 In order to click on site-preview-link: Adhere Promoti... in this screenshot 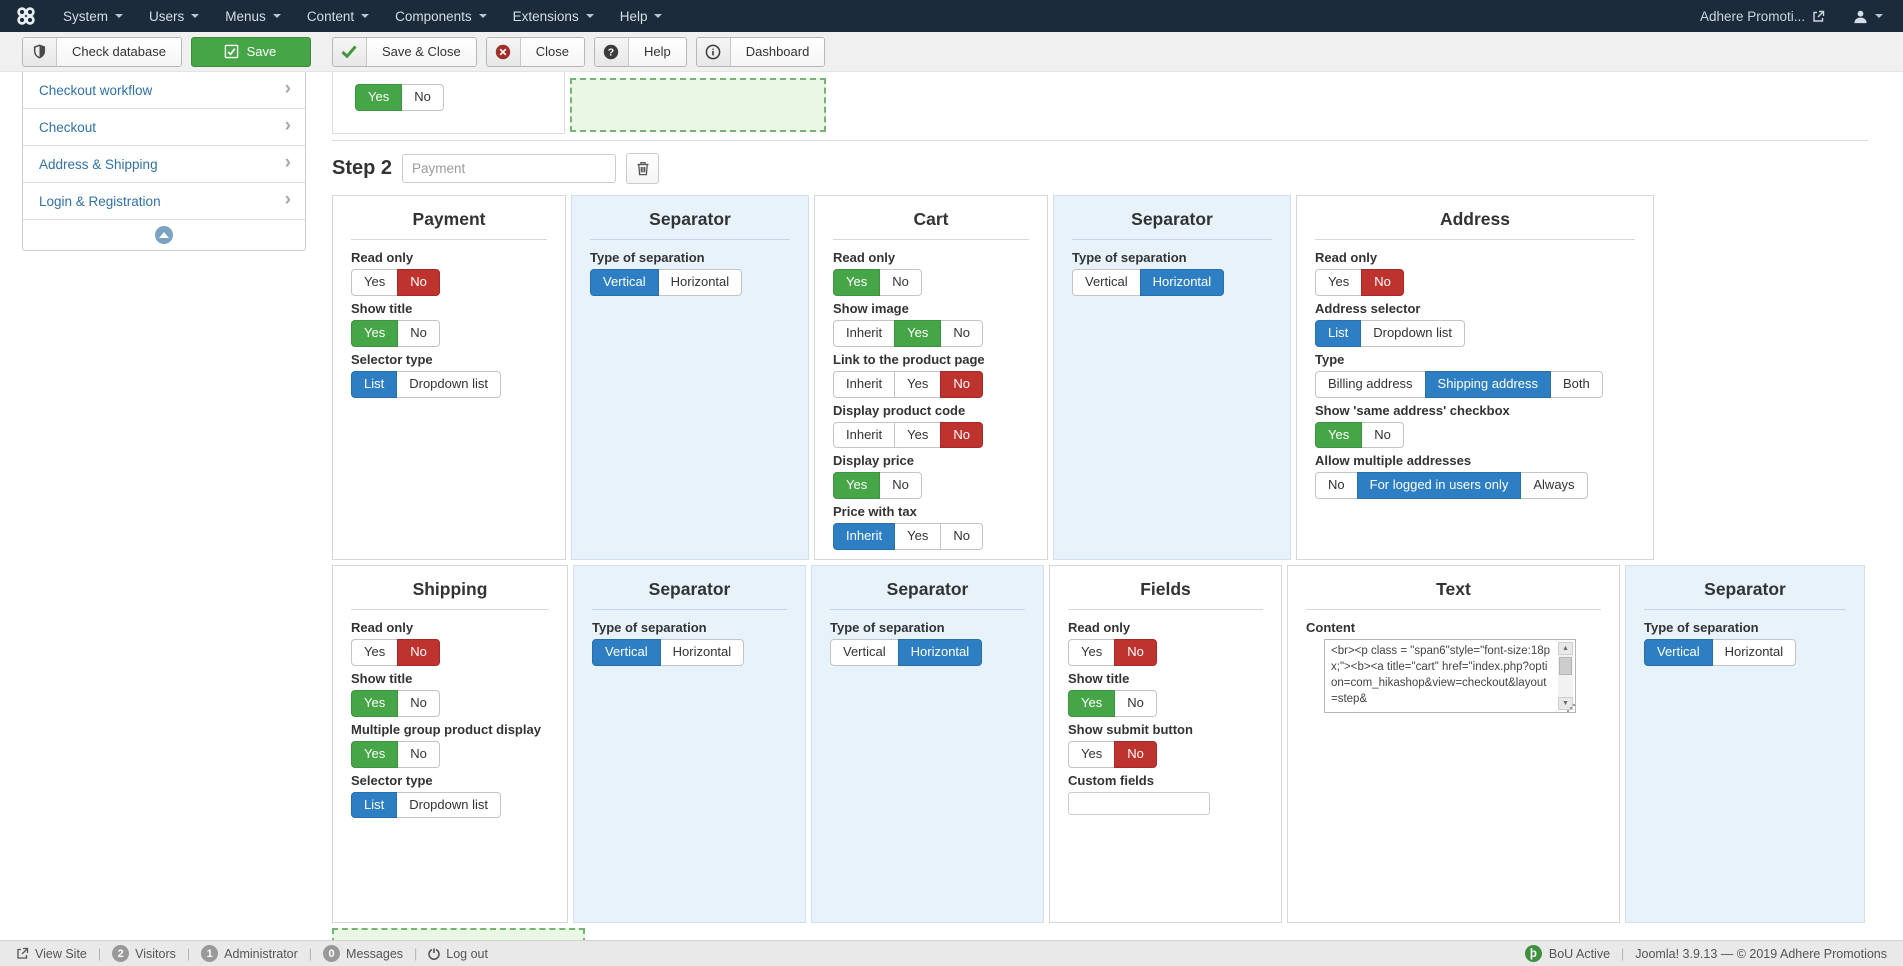, I will do `click(1762, 16)`.